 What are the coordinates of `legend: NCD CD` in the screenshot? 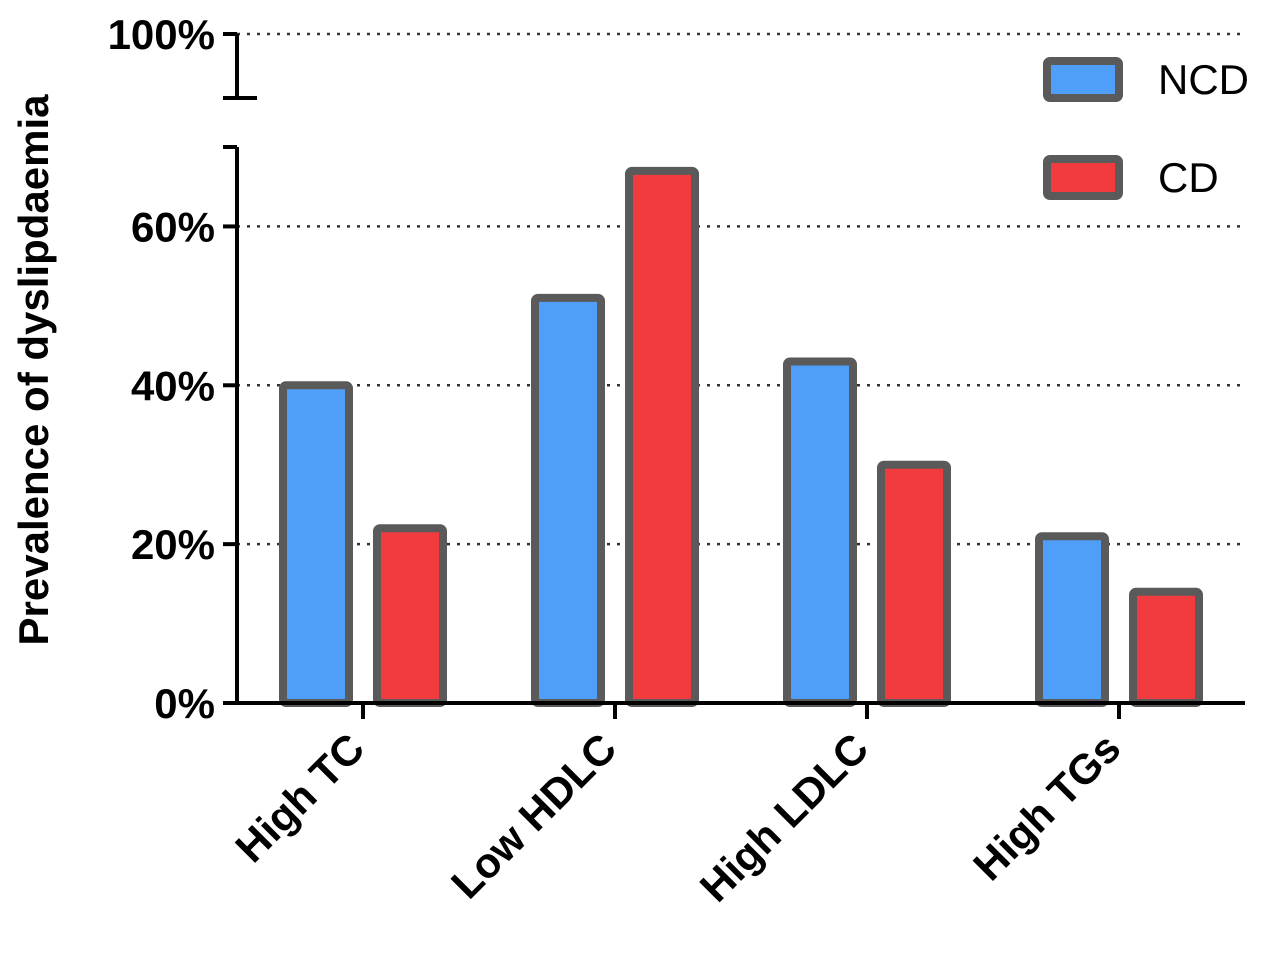 It's located at (1146, 128).